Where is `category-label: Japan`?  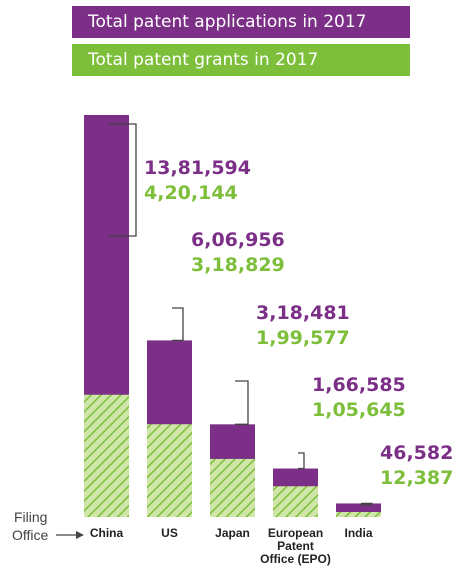 category-label: Japan is located at coordinates (232, 533).